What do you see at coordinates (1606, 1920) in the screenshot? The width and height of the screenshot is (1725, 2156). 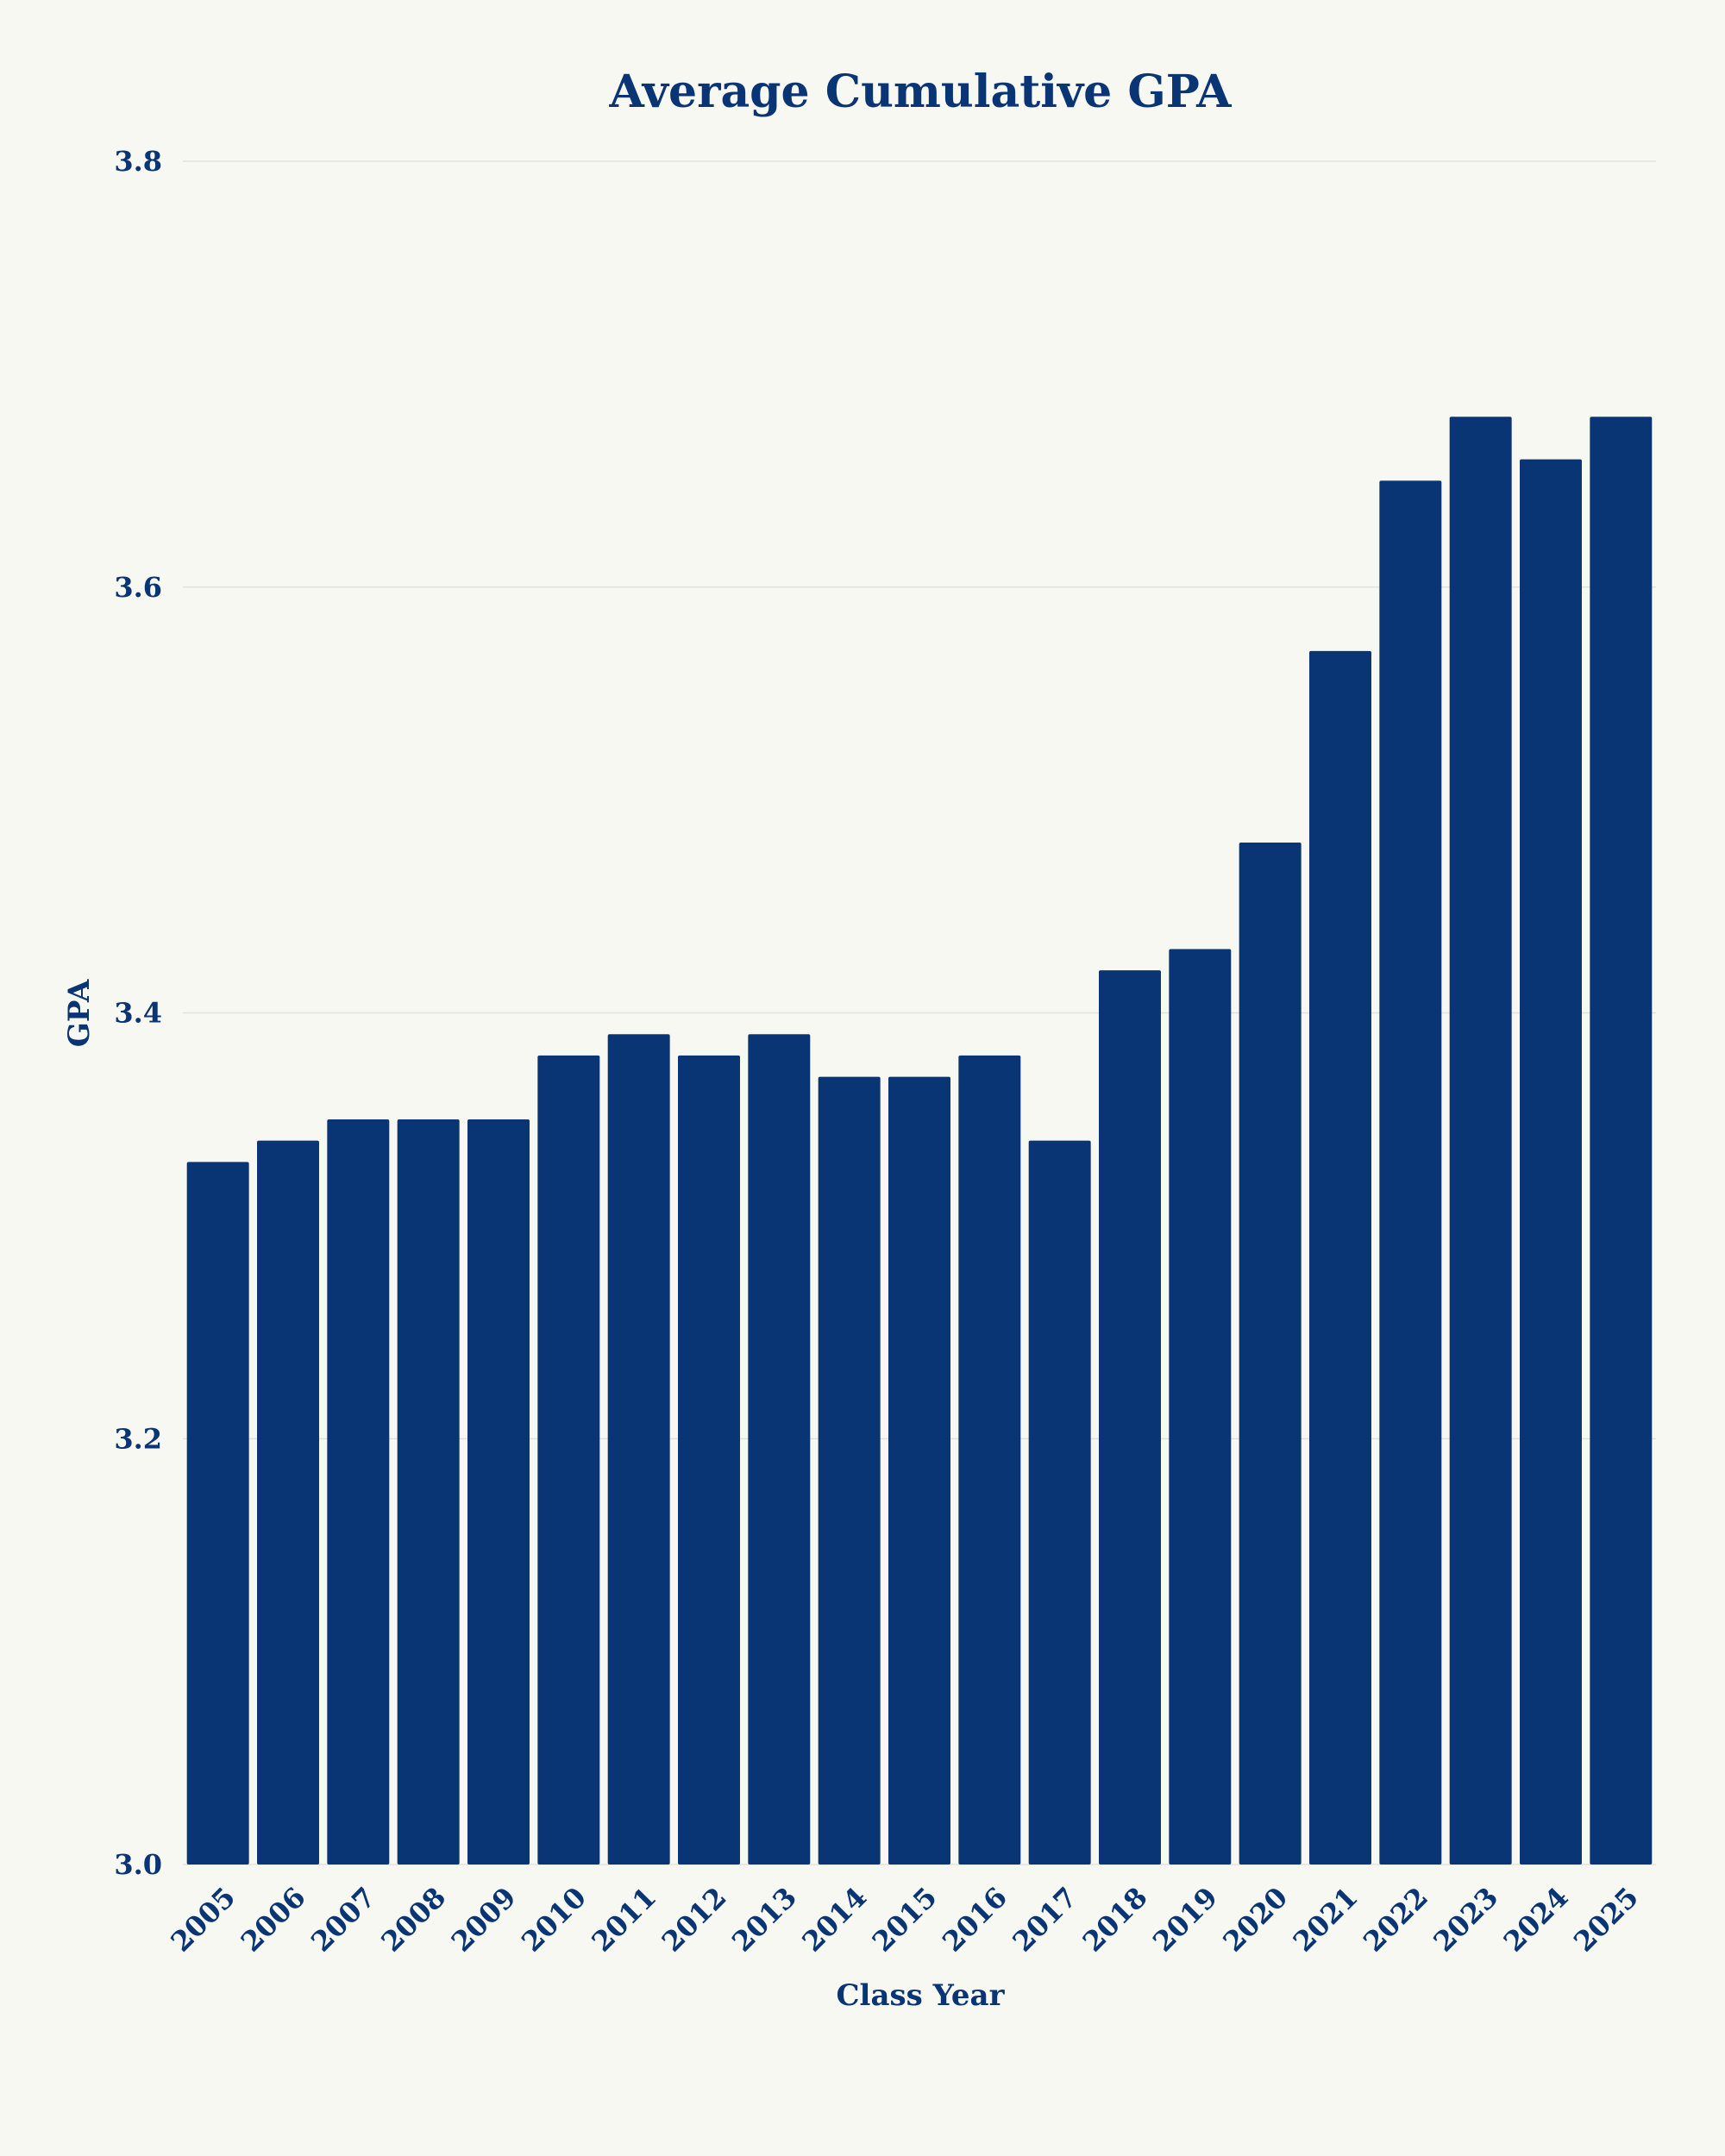 I see `x-tick-label: 2025` at bounding box center [1606, 1920].